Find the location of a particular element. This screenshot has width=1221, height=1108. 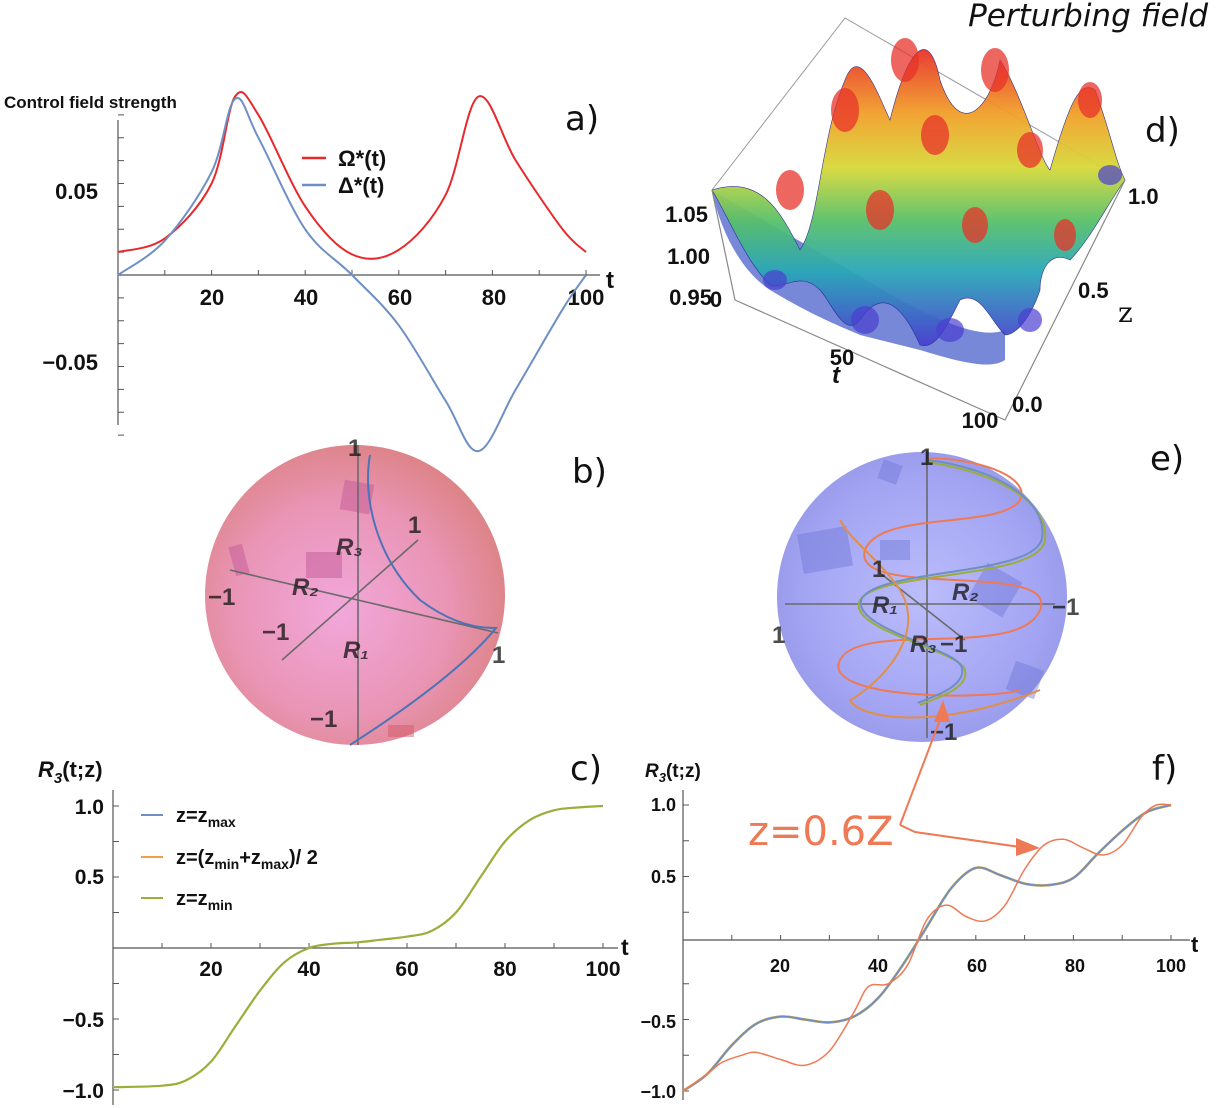

chart-f-xtick-100: 100 is located at coordinates (1171, 966).